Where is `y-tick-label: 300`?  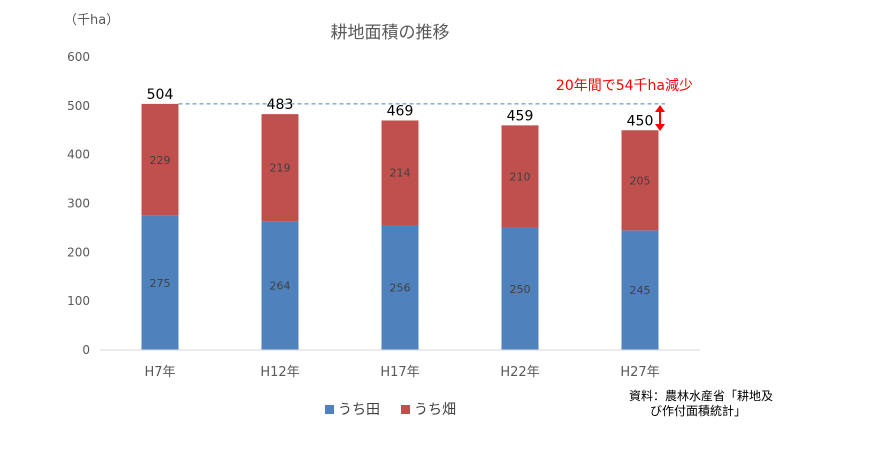
y-tick-label: 300 is located at coordinates (78, 204).